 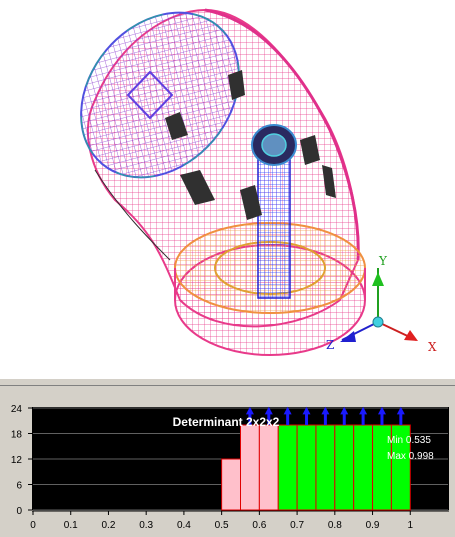 I want to click on histogram-bars, so click(x=316, y=467).